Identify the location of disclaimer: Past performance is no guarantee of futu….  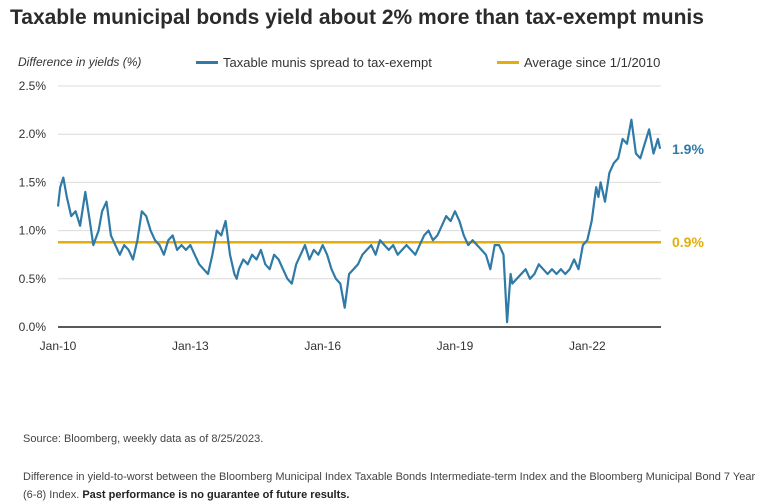
(216, 495).